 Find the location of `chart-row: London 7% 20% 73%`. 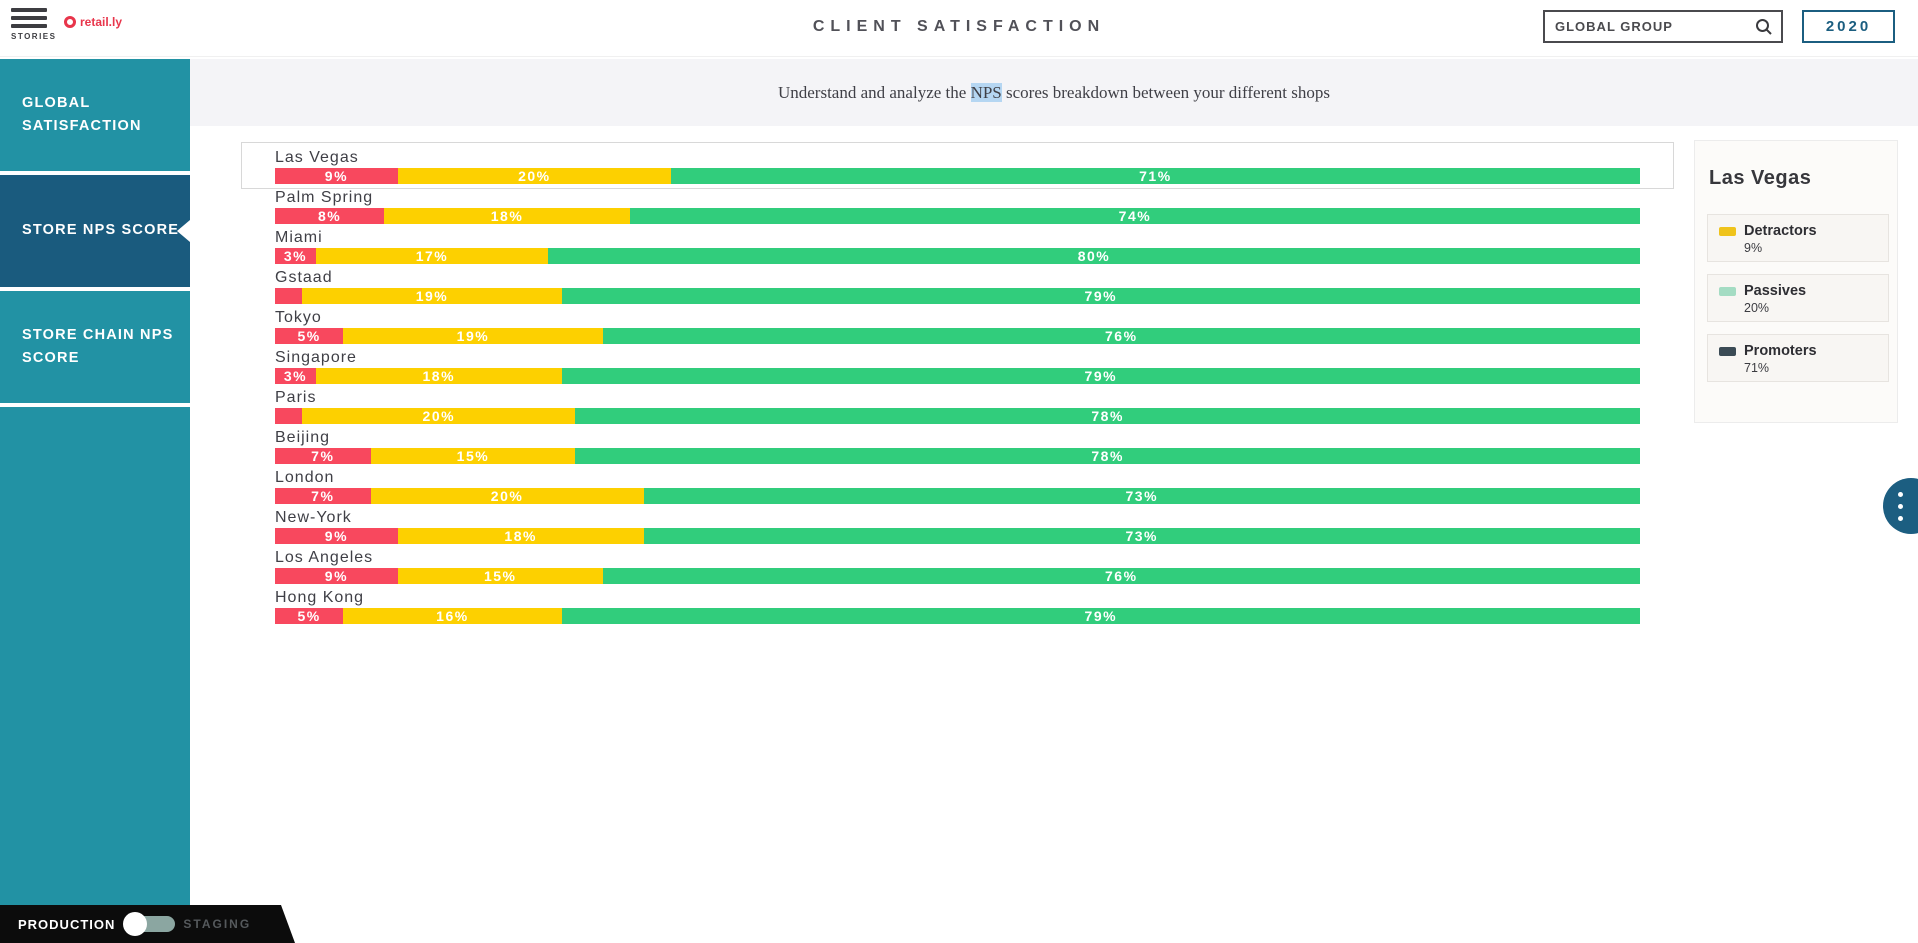

chart-row: London 7% 20% 73% is located at coordinates (957, 486).